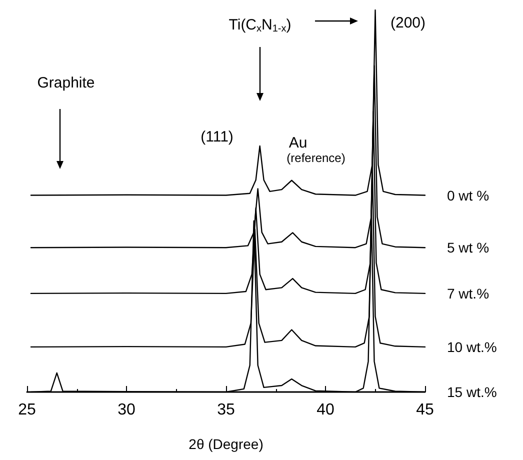  What do you see at coordinates (325, 410) in the screenshot?
I see `x-tick-label: 40` at bounding box center [325, 410].